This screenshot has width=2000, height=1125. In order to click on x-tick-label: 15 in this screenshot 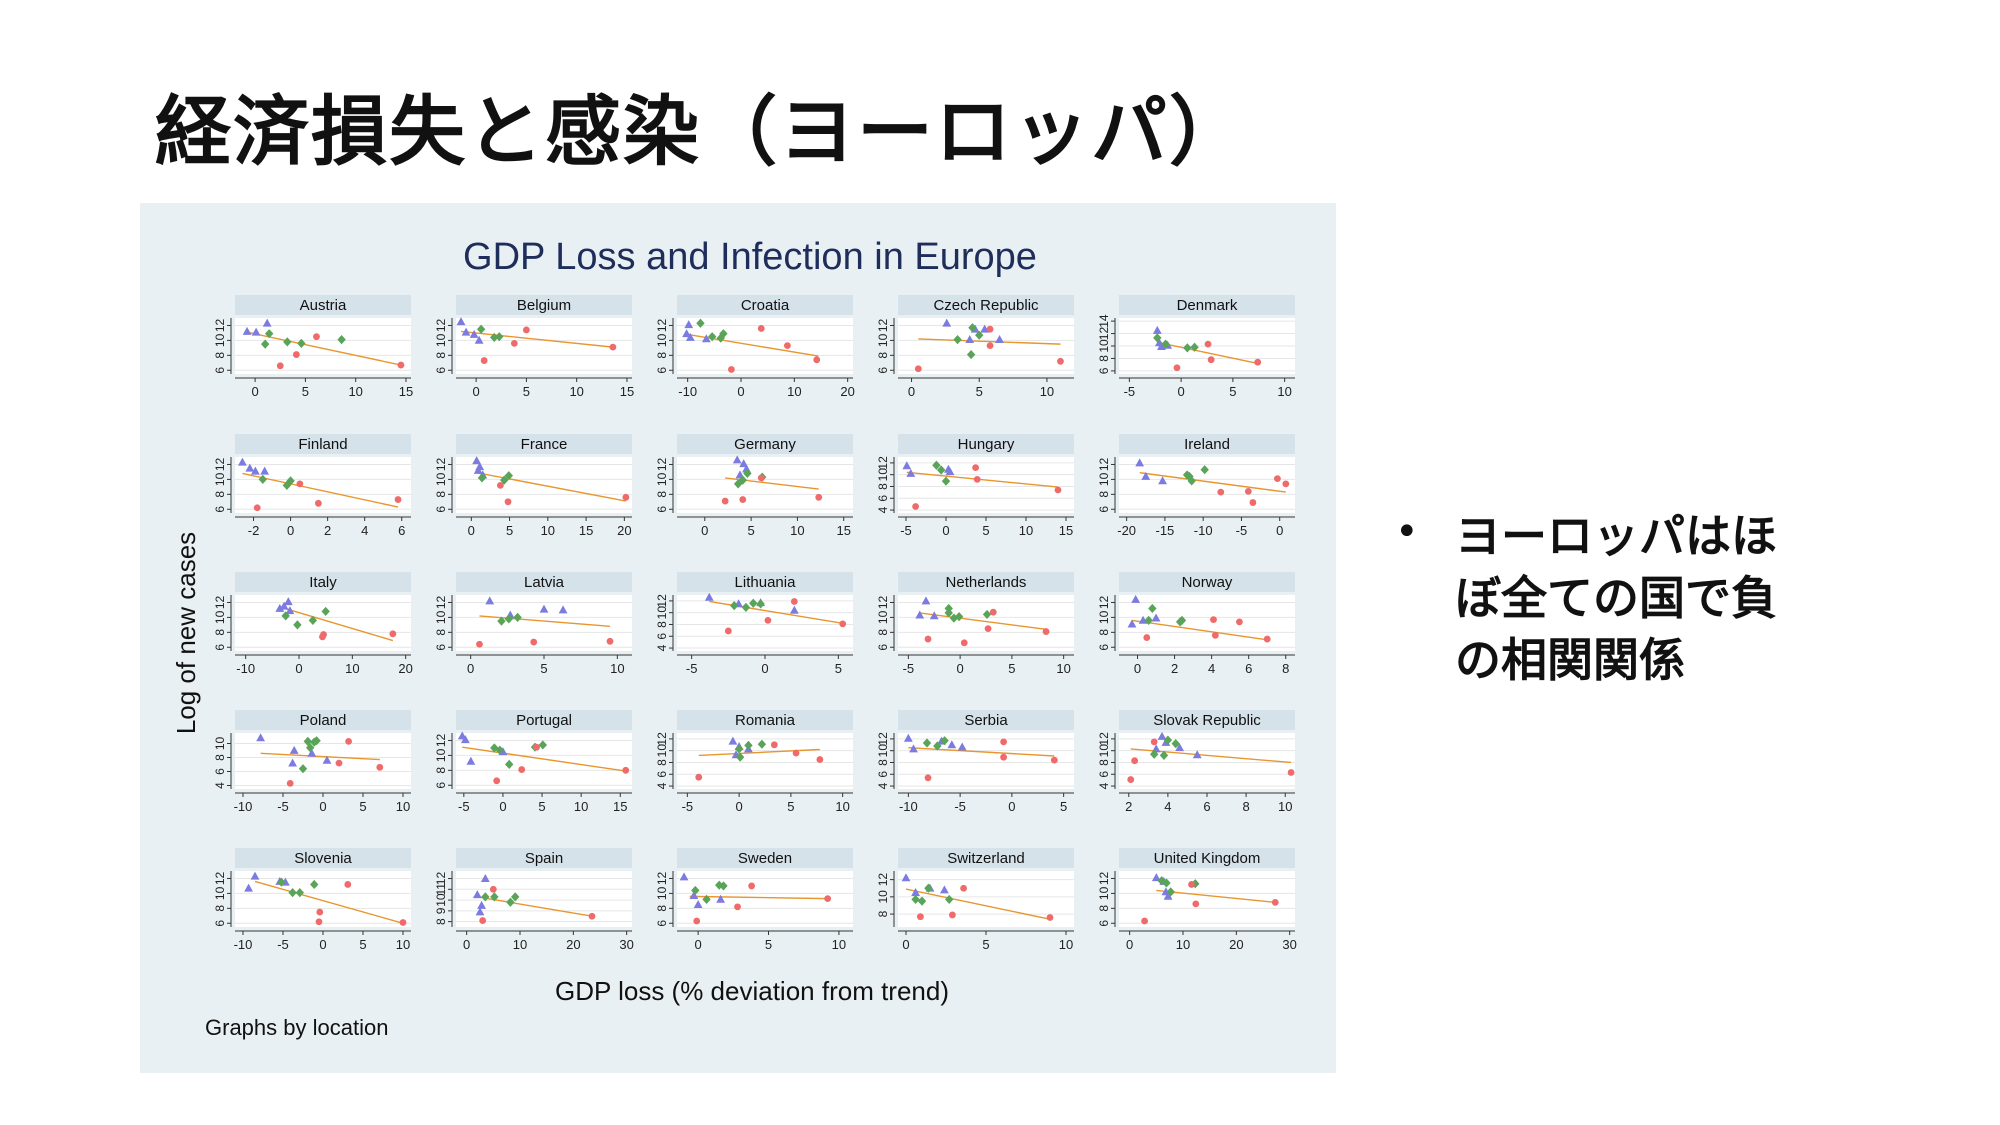, I will do `click(620, 806)`.